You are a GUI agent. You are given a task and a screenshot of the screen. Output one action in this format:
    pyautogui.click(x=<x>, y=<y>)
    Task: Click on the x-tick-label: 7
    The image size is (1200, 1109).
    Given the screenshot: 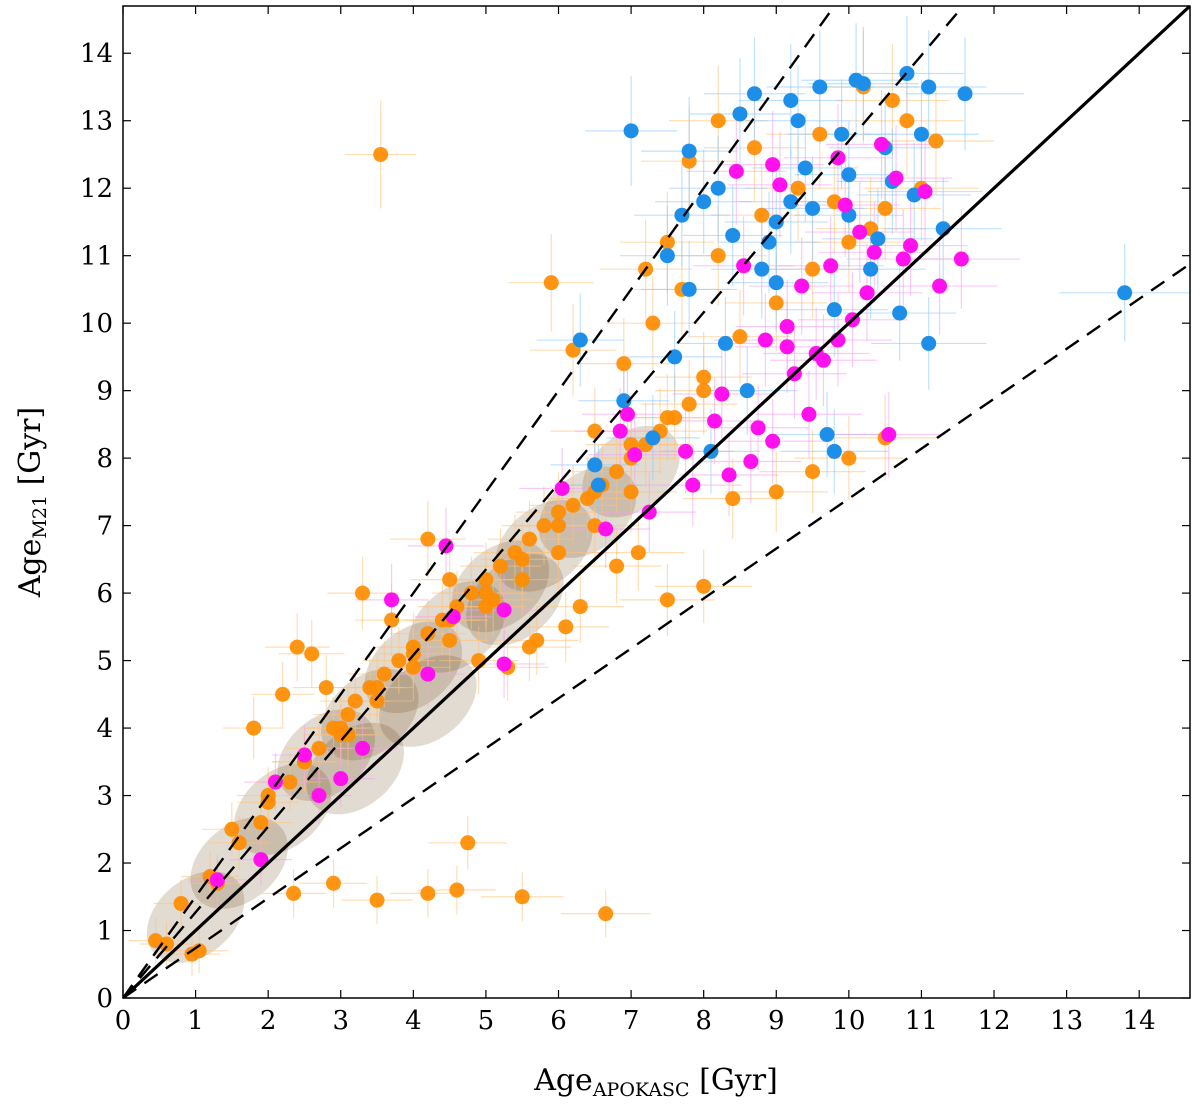 What is the action you would take?
    pyautogui.click(x=631, y=1021)
    